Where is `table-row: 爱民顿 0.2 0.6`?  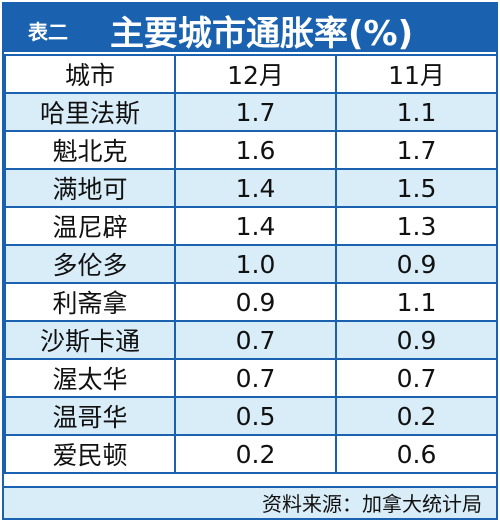
table-row: 爱民顿 0.2 0.6 is located at coordinates (251, 454).